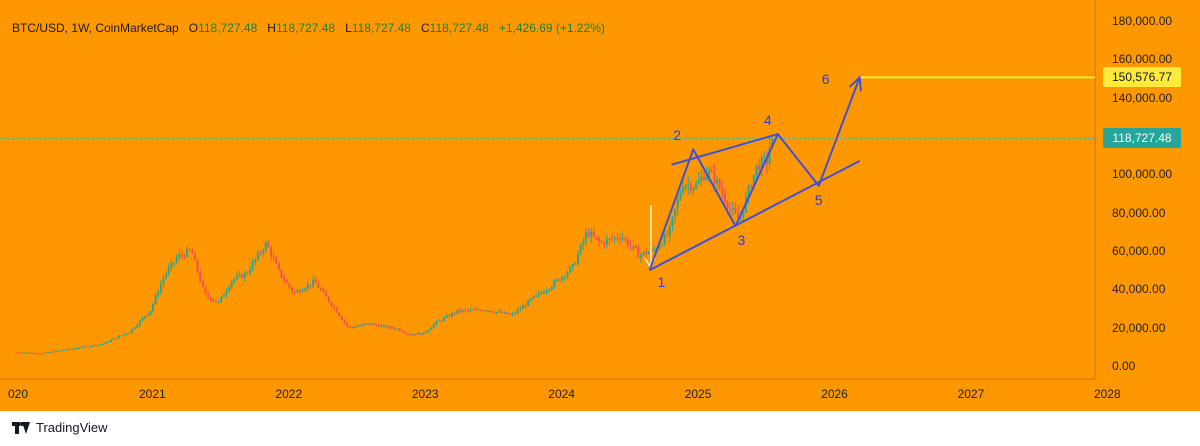  Describe the element at coordinates (551, 28) in the screenshot. I see `change-value: +1,426.69 (+1.22%)` at that location.